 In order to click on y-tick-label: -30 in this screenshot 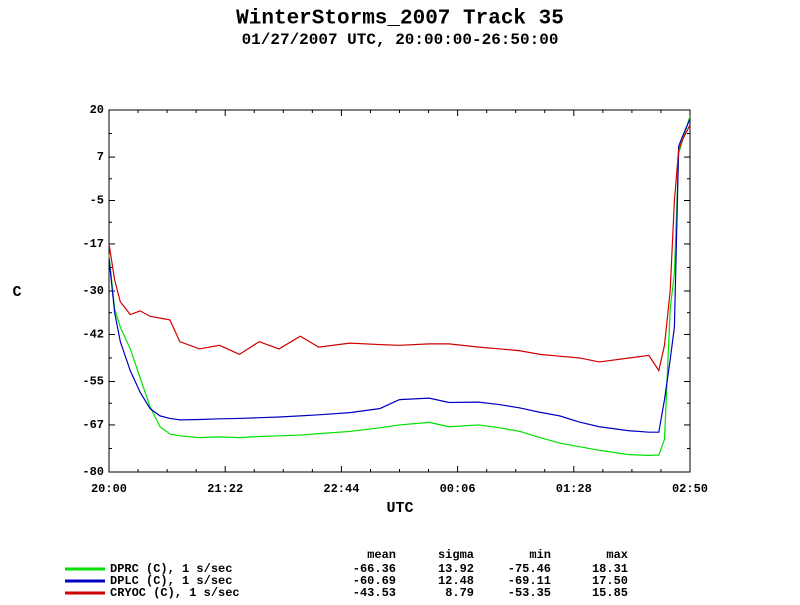, I will do `click(93, 291)`.